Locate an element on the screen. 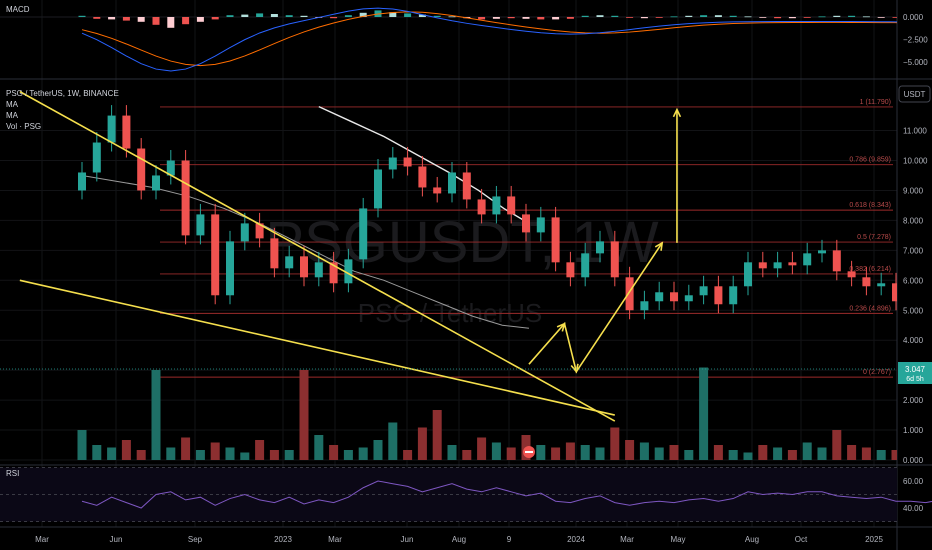 Image resolution: width=932 pixels, height=550 pixels. price-axis-tick: 10.000 is located at coordinates (915, 161).